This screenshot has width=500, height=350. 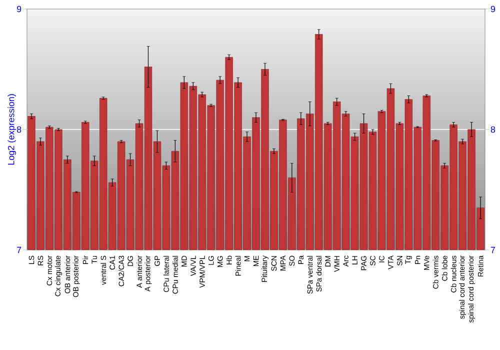 I want to click on y2-tick-label: 7, so click(x=492, y=250).